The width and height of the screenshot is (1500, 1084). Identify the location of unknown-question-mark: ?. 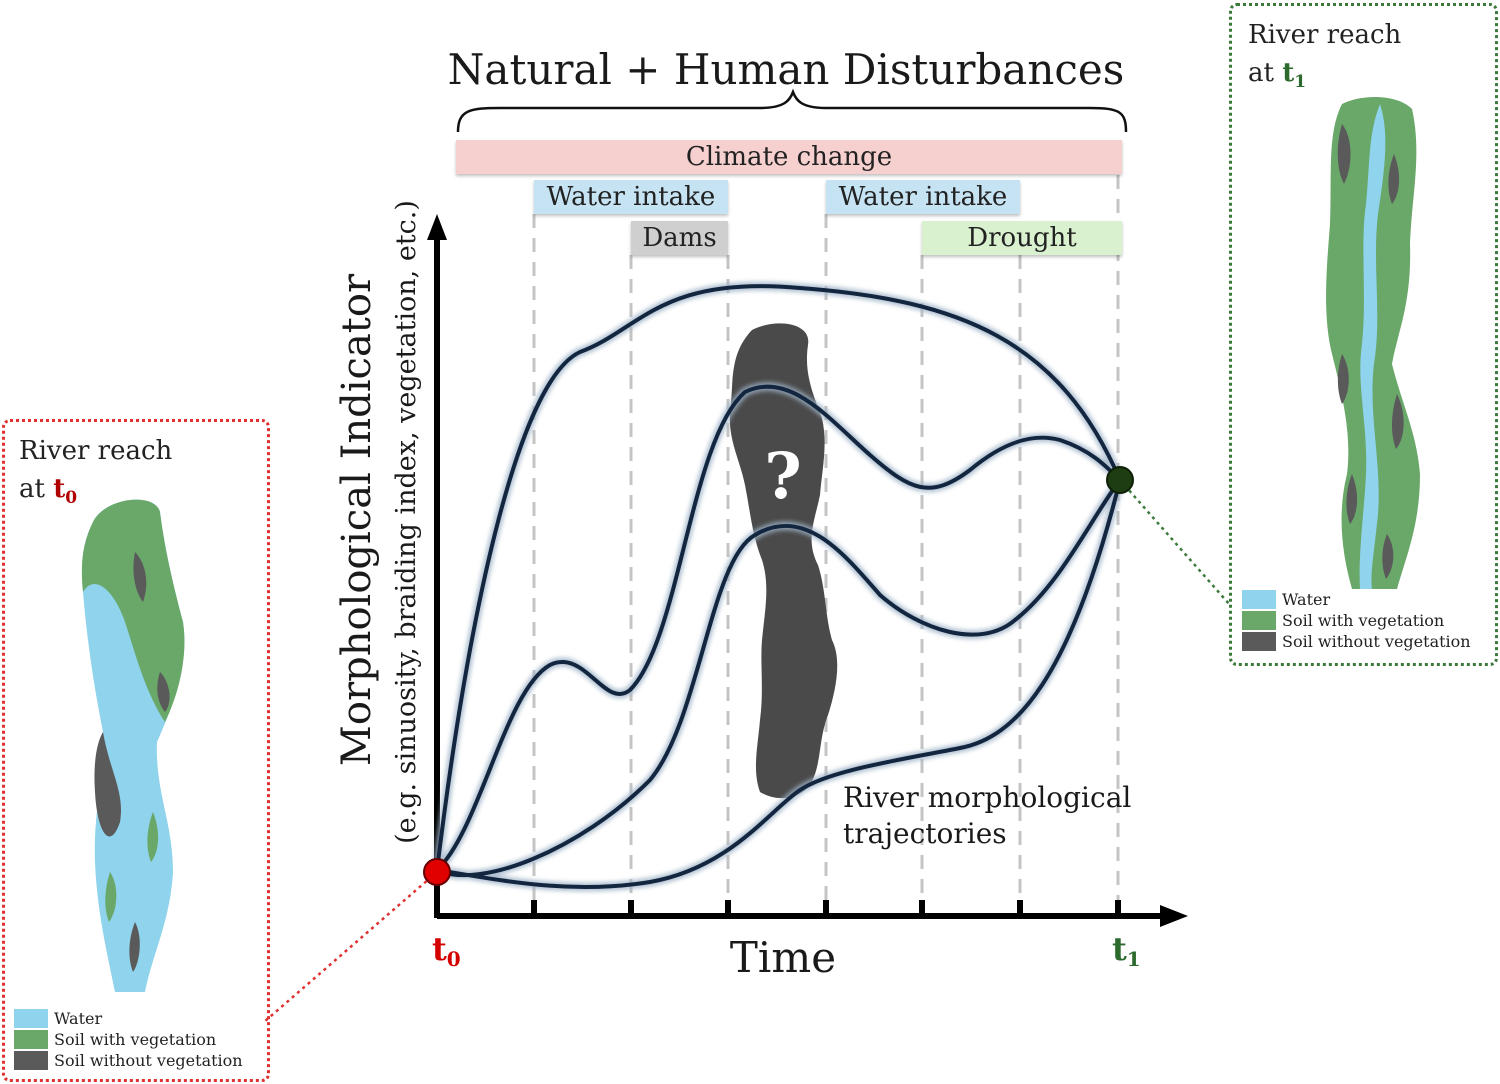
(783, 476).